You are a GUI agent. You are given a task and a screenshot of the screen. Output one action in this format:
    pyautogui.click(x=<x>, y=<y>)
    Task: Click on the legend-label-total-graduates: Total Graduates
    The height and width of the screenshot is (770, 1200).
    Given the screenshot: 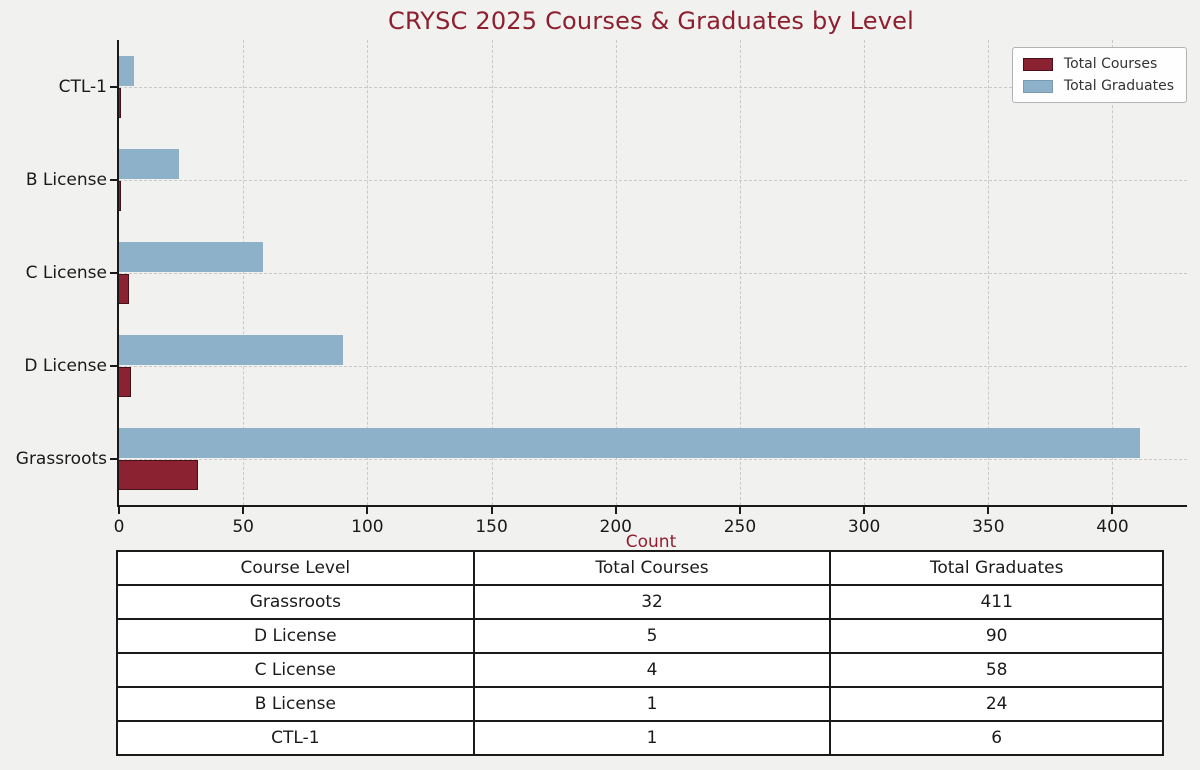 What is the action you would take?
    pyautogui.click(x=1118, y=86)
    